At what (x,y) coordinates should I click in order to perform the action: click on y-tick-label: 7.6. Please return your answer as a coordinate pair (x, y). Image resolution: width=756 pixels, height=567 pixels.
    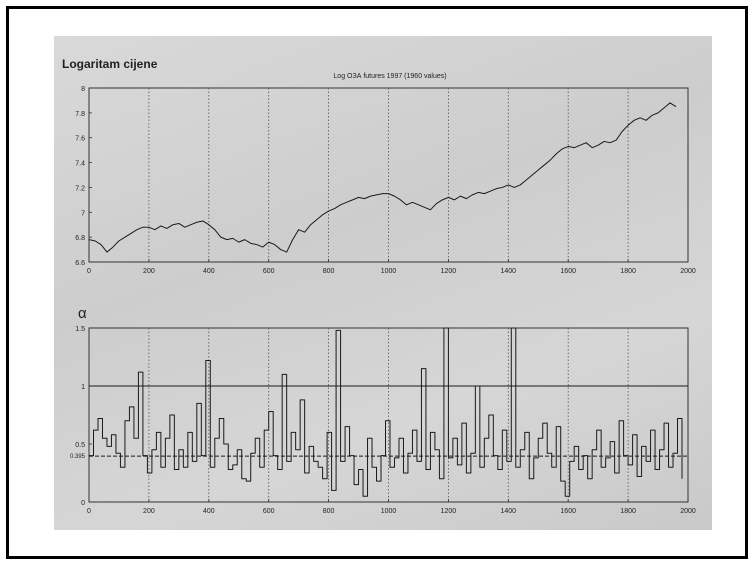
    Looking at the image, I should click on (80, 139).